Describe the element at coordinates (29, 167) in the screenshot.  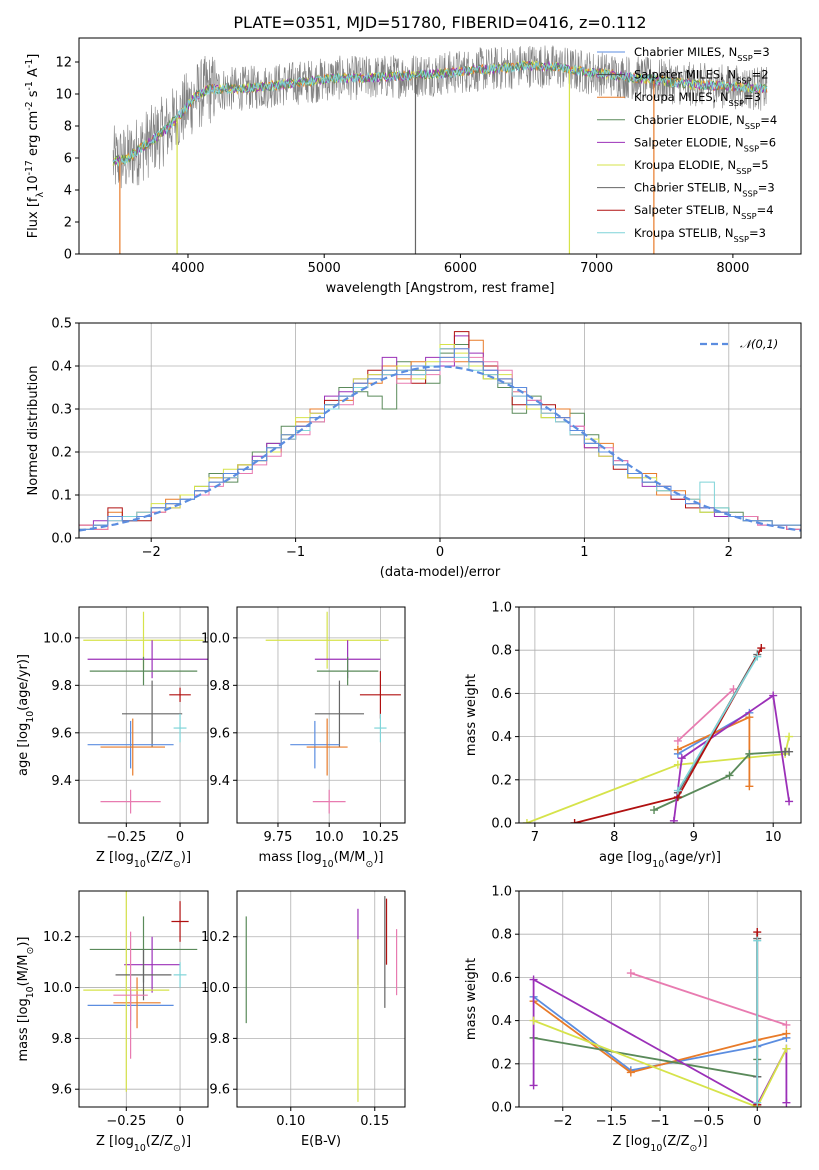
I see `superscript: -17` at that location.